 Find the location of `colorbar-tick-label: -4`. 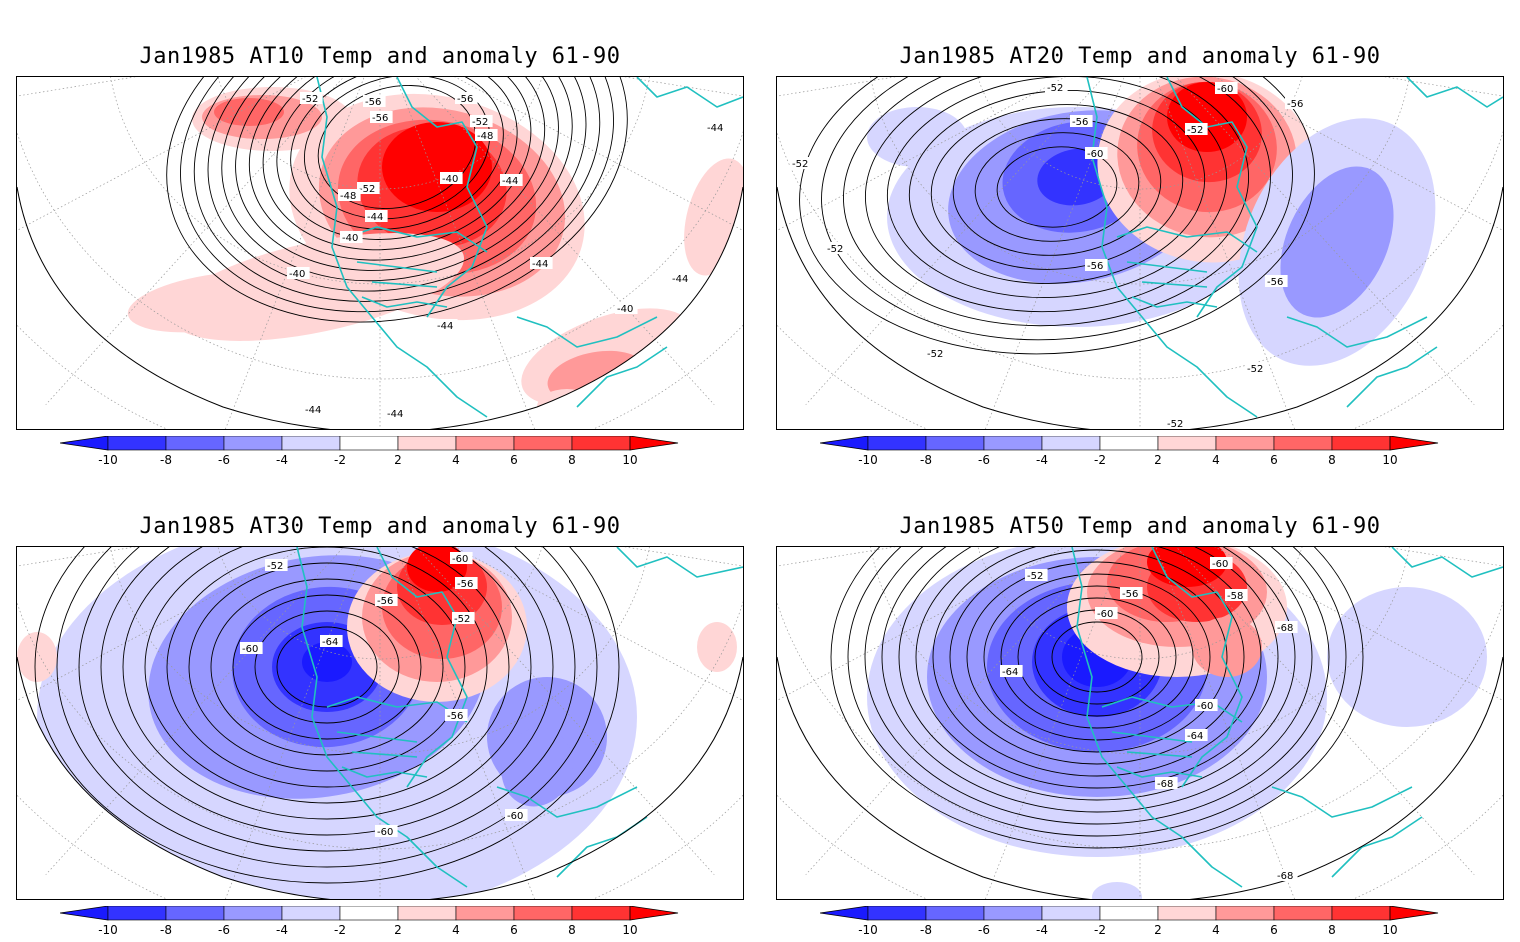

colorbar-tick-label: -4 is located at coordinates (1042, 460).